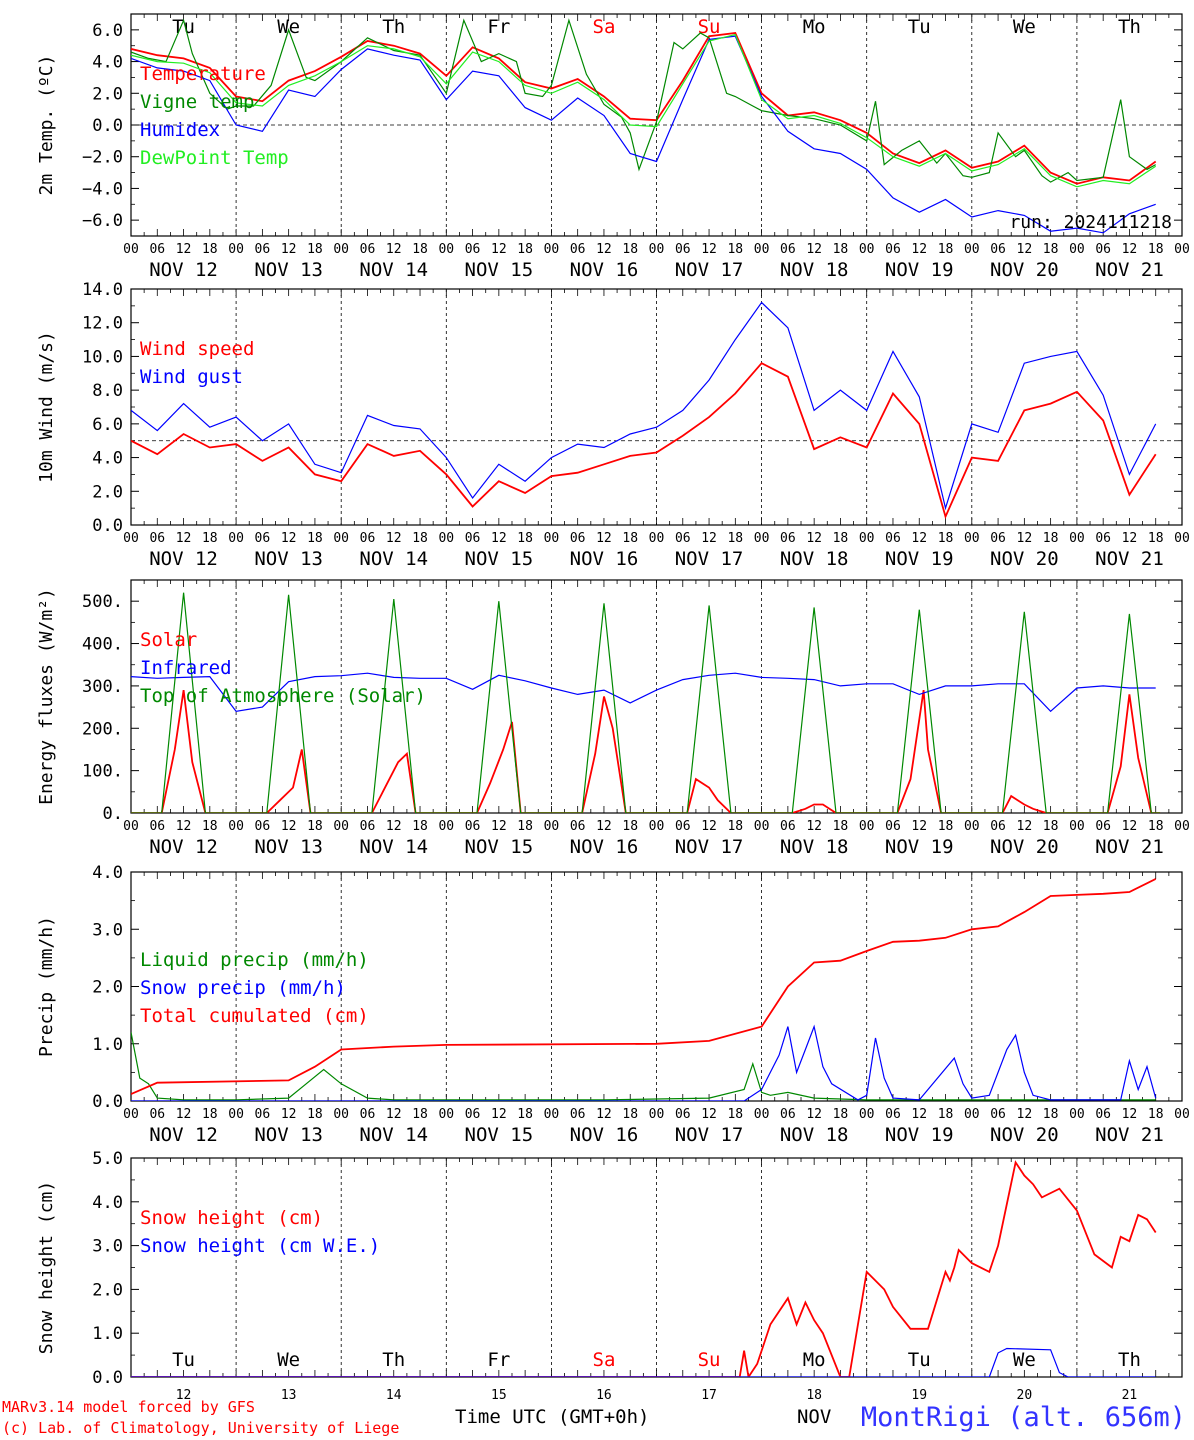 This screenshot has width=1194, height=1440. What do you see at coordinates (102, 687) in the screenshot?
I see `y-tick-label: 300.` at bounding box center [102, 687].